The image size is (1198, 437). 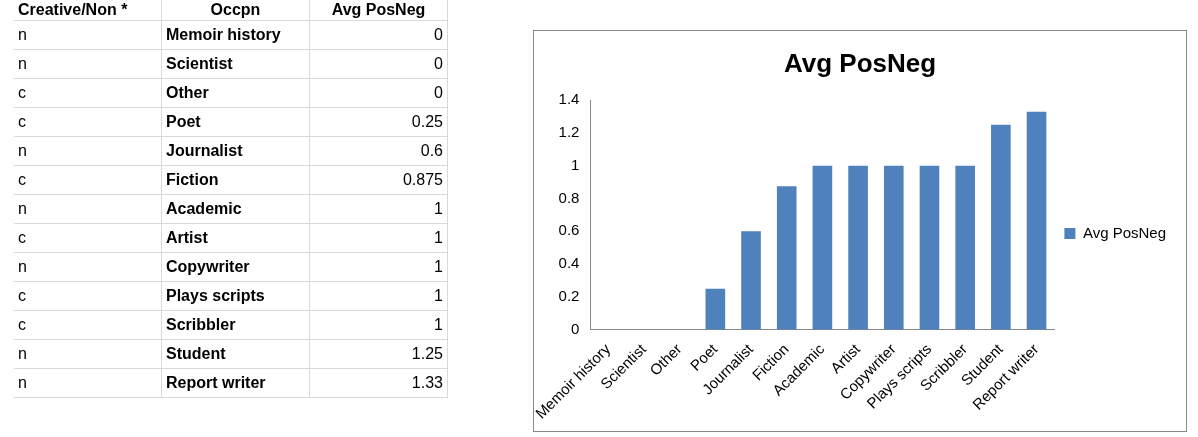 I want to click on text: Creative/Non *, so click(x=88, y=10).